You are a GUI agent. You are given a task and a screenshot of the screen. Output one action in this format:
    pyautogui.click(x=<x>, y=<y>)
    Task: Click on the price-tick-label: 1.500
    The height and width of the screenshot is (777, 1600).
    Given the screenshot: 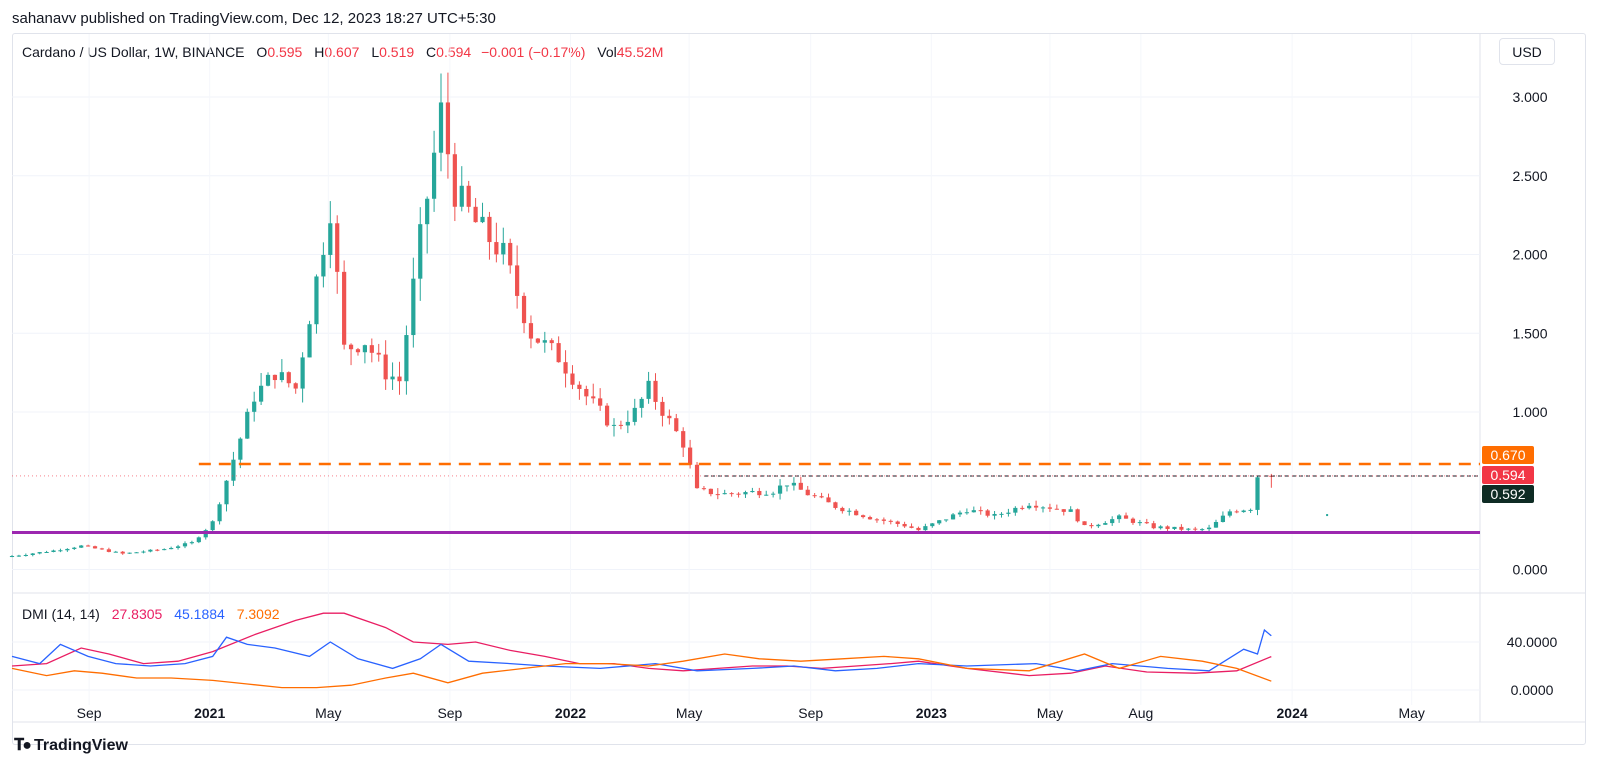 What is the action you would take?
    pyautogui.click(x=1529, y=333)
    